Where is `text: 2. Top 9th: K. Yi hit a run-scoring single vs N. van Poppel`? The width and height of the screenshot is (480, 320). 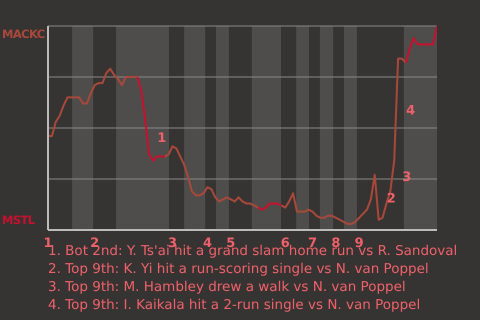 text: 2. Top 9th: K. Yi hit a run-scoring single vs N. van Poppel is located at coordinates (239, 269).